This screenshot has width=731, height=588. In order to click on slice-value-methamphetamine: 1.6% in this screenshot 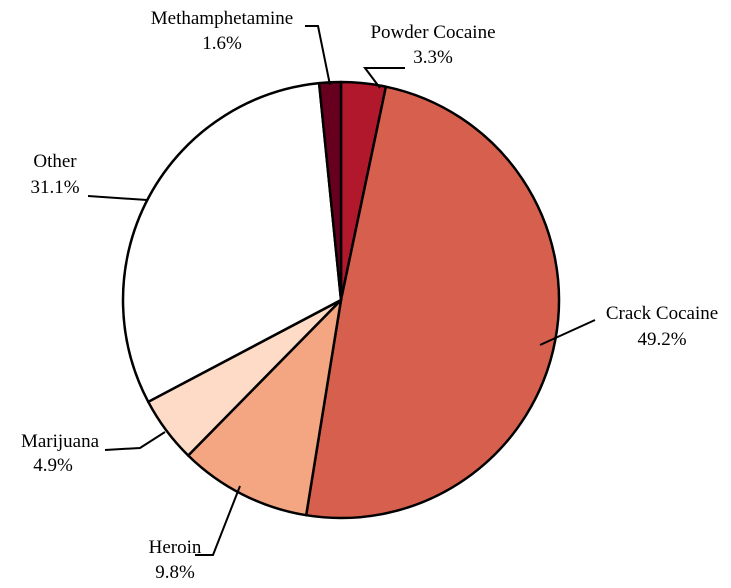, I will do `click(222, 43)`.